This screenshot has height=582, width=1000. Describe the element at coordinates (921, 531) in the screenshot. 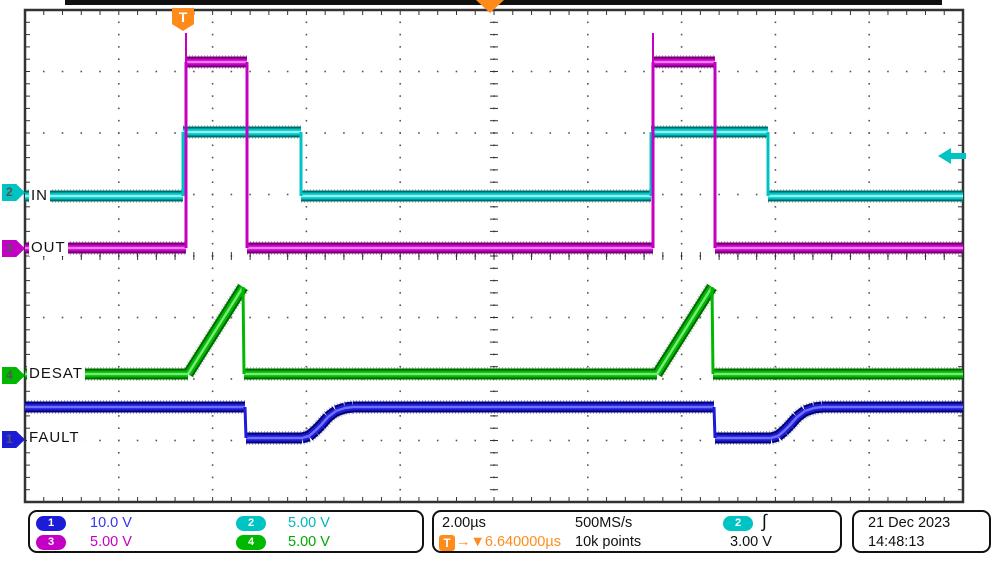

I see `datetime-readout: 21 Dec 2023 14:48:13` at that location.